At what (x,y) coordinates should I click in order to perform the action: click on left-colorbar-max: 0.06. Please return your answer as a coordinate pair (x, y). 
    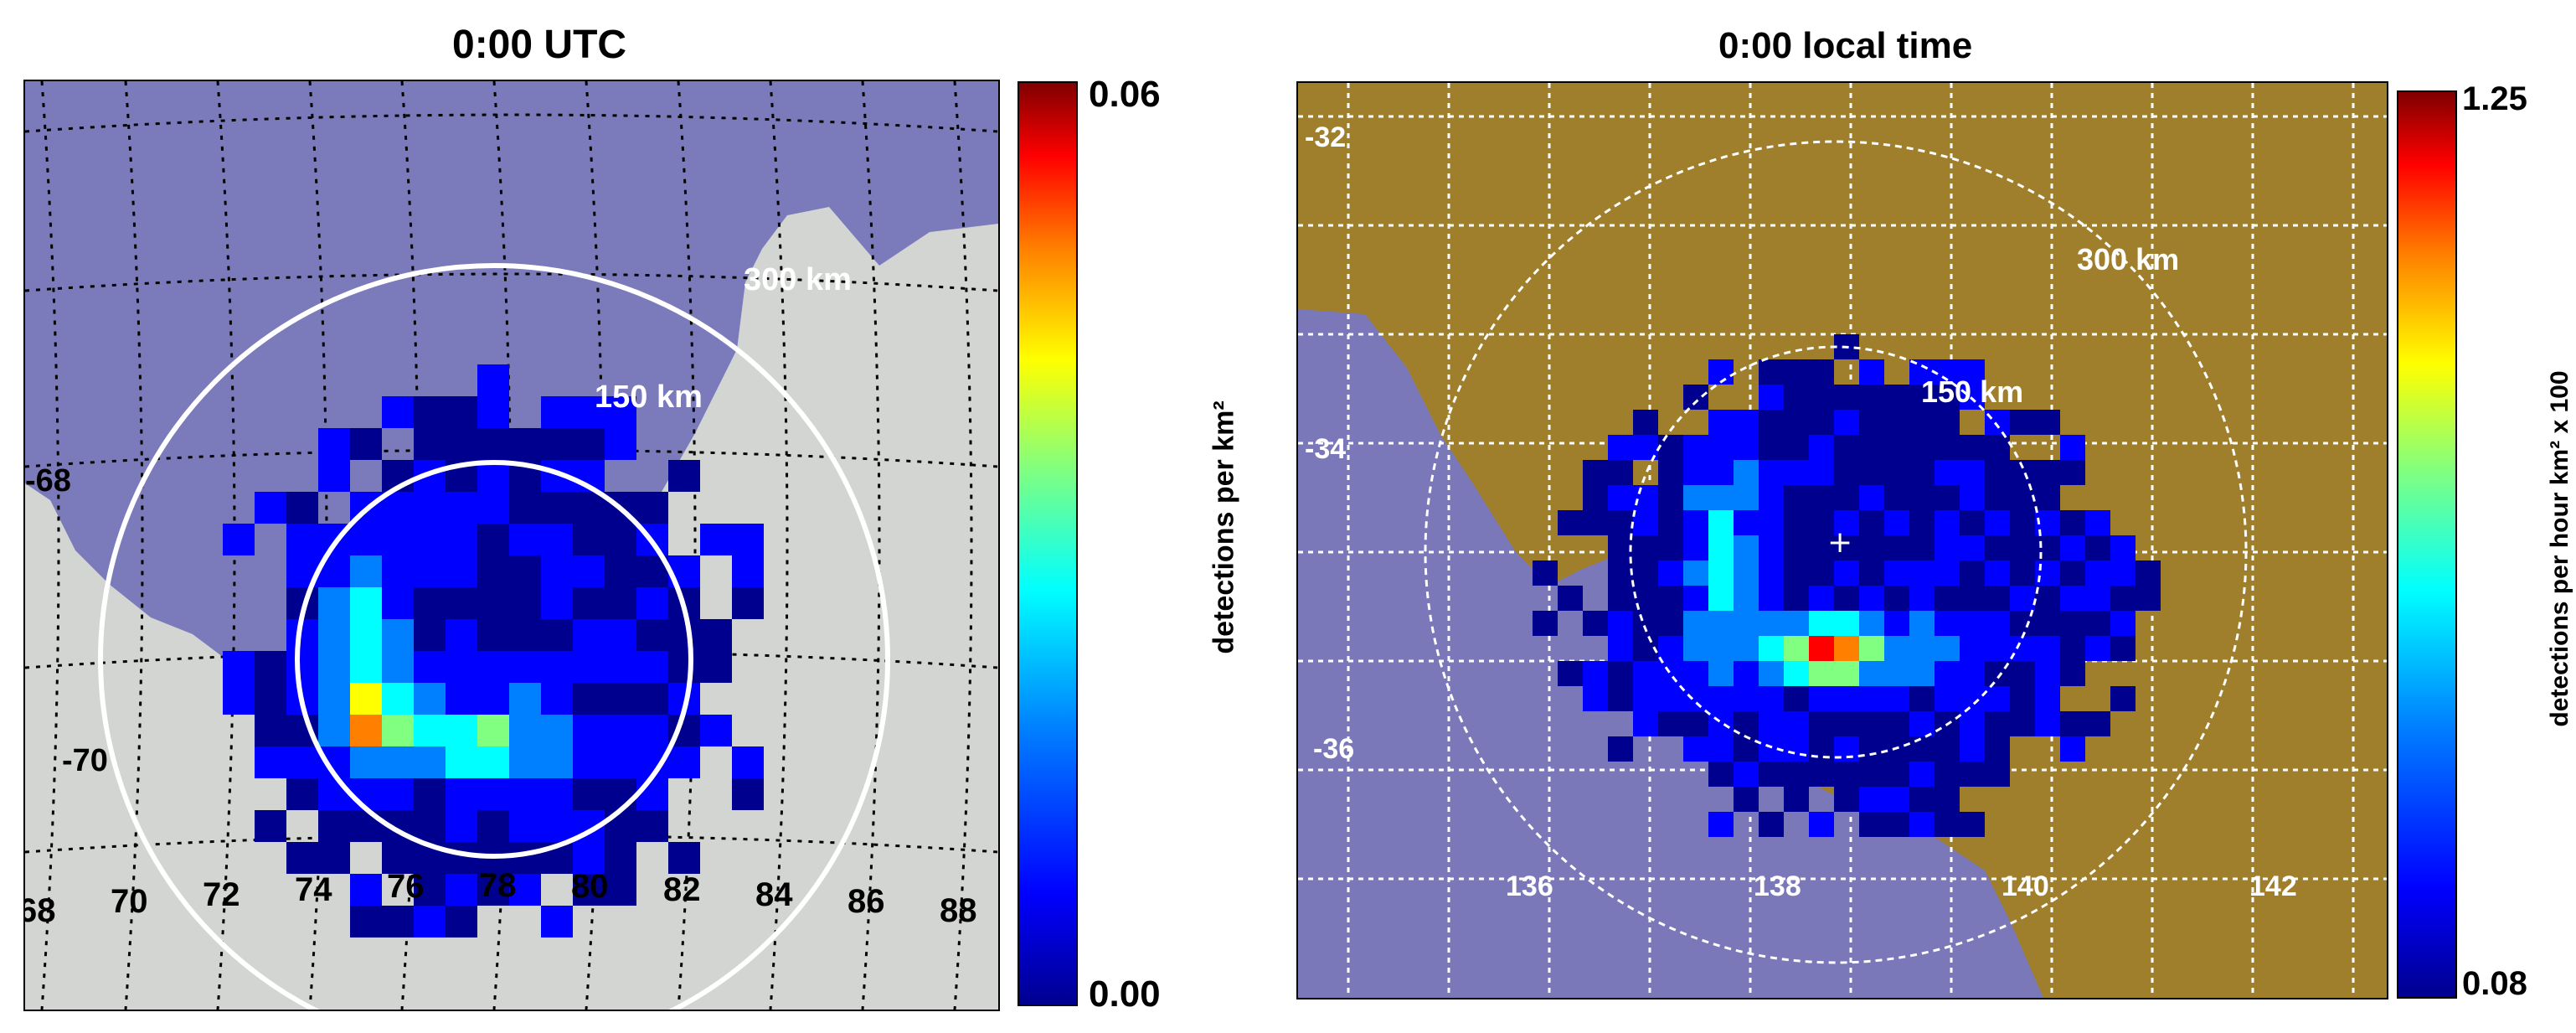
    Looking at the image, I should click on (1125, 94).